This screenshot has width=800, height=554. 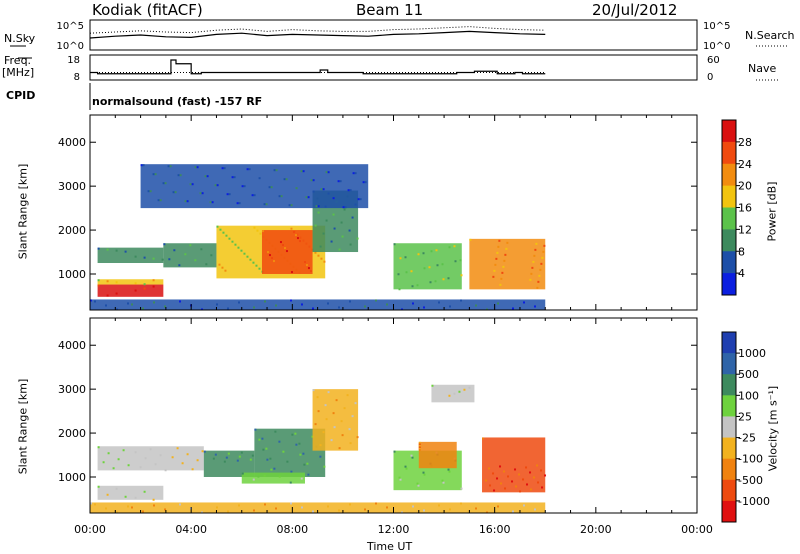 What do you see at coordinates (317, 34) in the screenshot?
I see `noise-series-nsky` at bounding box center [317, 34].